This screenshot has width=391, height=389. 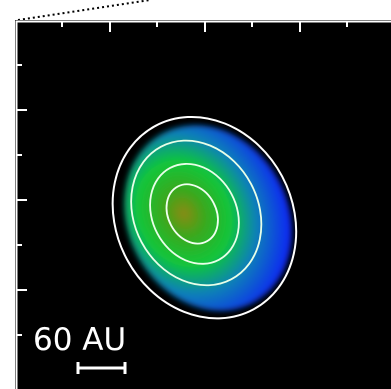 What do you see at coordinates (79, 340) in the screenshot?
I see `scale-label: 60 AU` at bounding box center [79, 340].